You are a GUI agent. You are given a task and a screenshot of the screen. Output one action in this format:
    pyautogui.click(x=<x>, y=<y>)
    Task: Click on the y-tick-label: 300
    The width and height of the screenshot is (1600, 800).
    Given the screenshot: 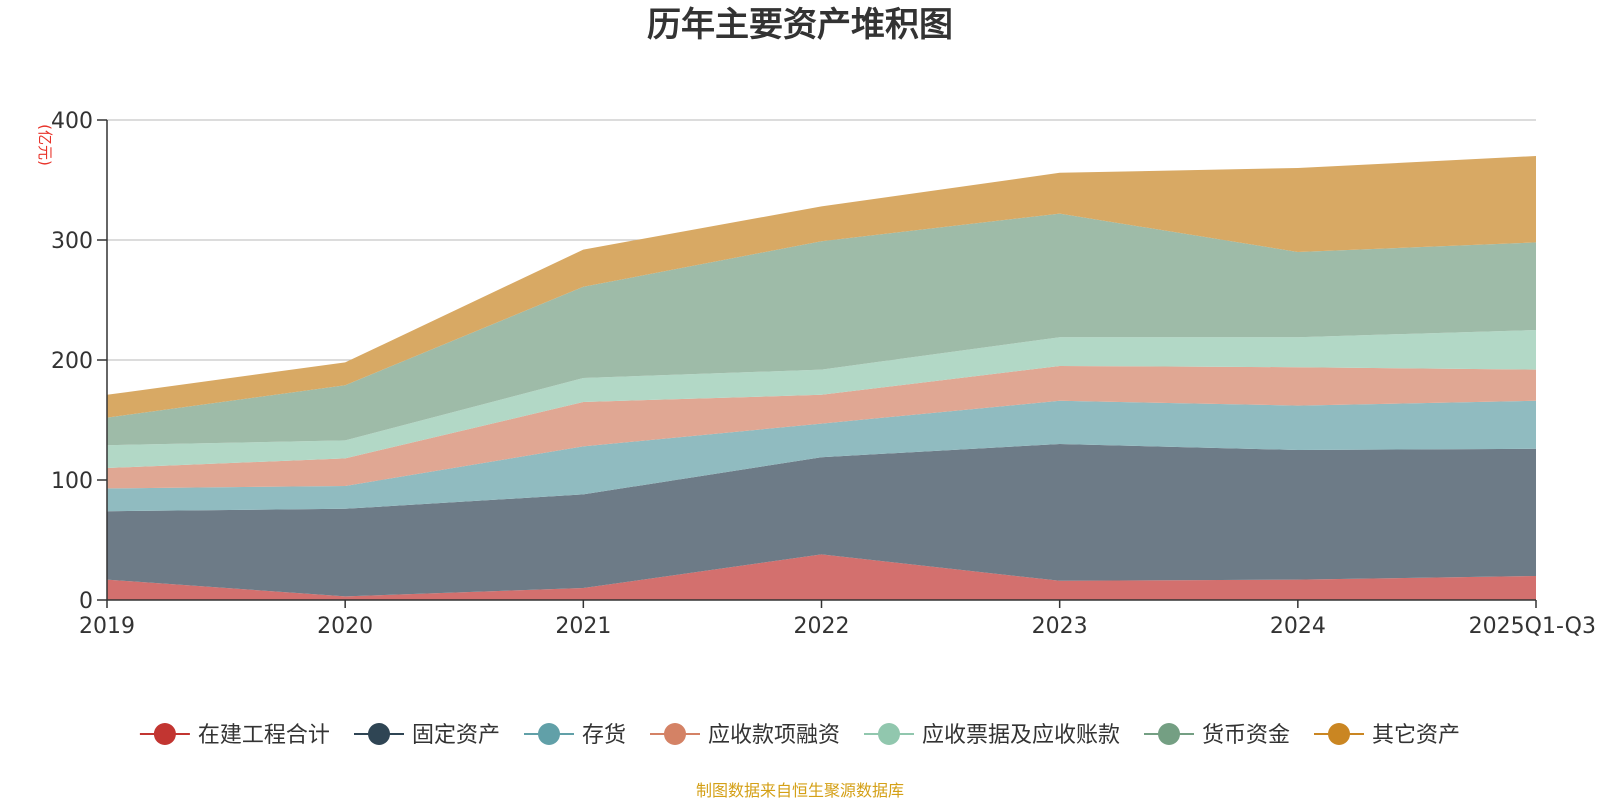 What is the action you would take?
    pyautogui.click(x=72, y=241)
    